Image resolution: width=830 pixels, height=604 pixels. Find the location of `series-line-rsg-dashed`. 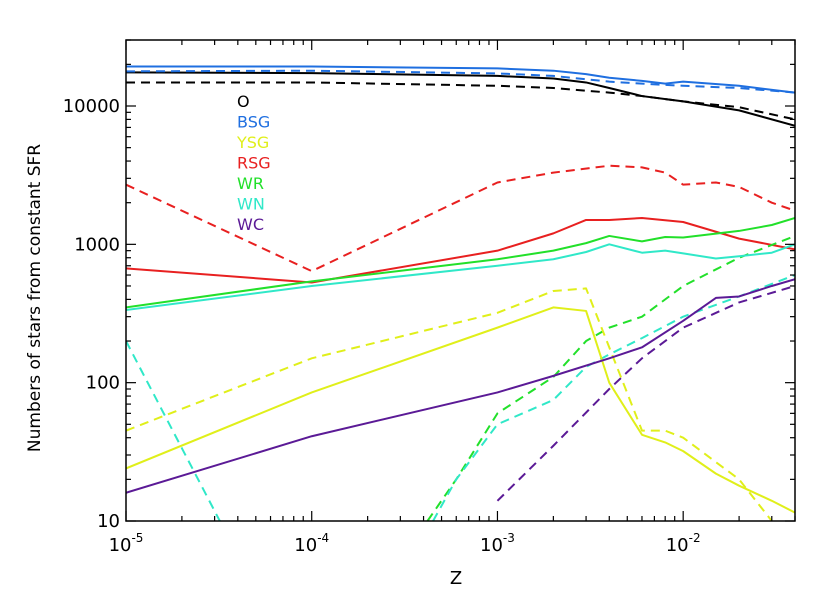

series-line-rsg-dashed is located at coordinates (460, 218).